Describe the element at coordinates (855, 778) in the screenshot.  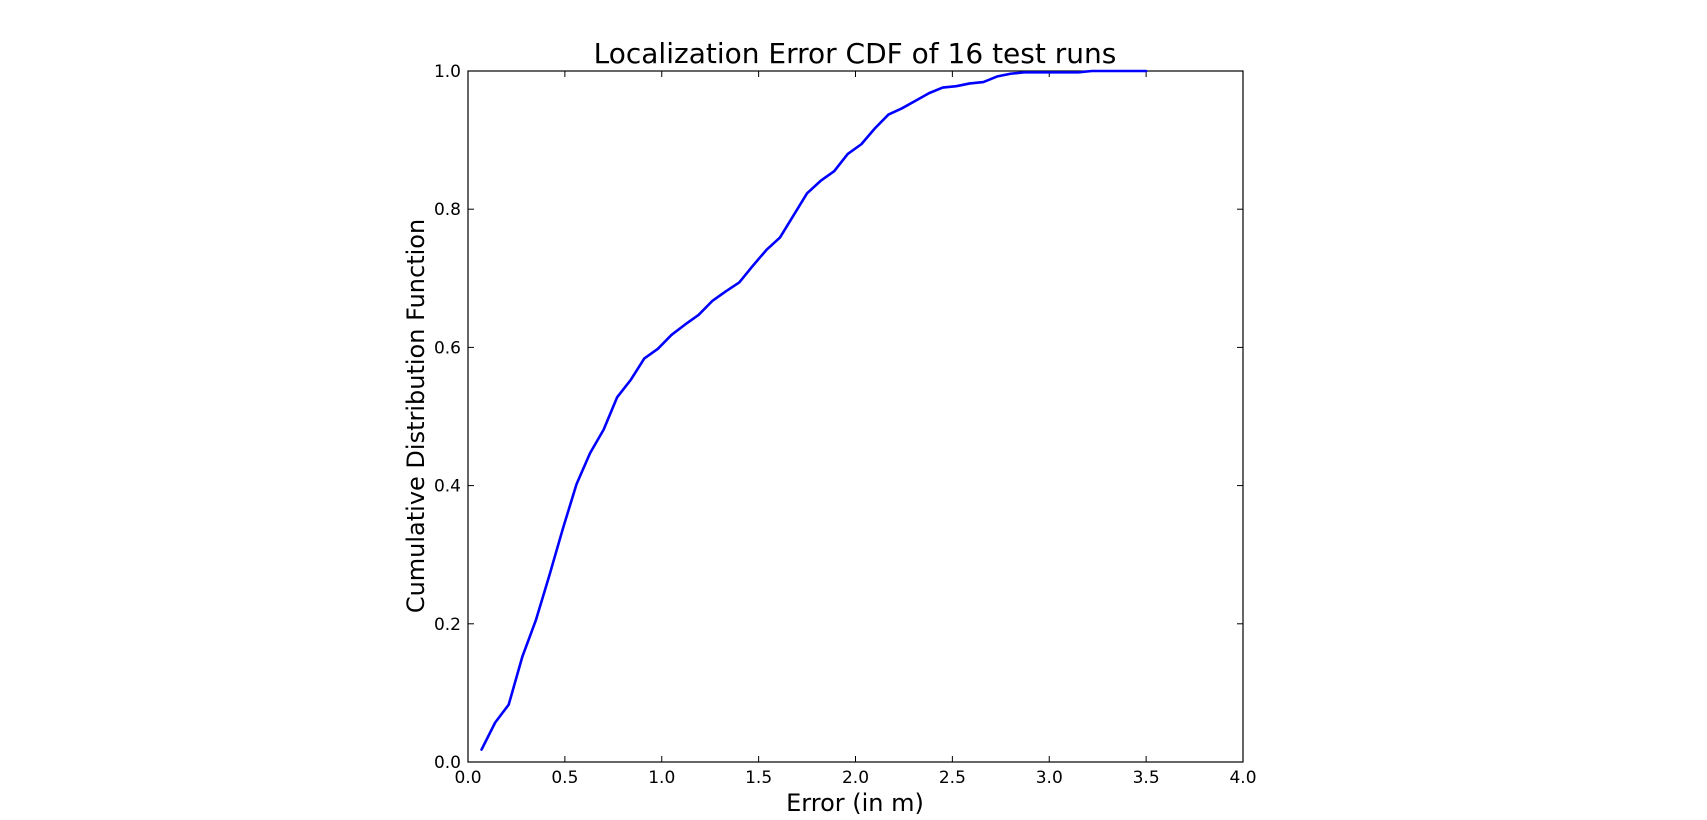
I see `x-tick-label: 2.0` at that location.